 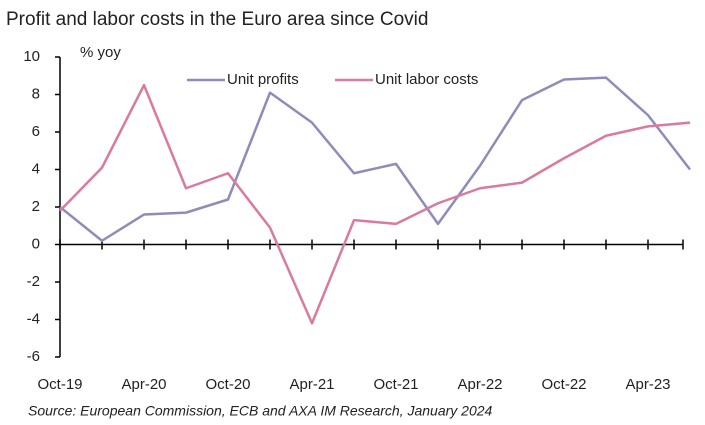 What do you see at coordinates (31, 56) in the screenshot?
I see `y-tick-label: 10` at bounding box center [31, 56].